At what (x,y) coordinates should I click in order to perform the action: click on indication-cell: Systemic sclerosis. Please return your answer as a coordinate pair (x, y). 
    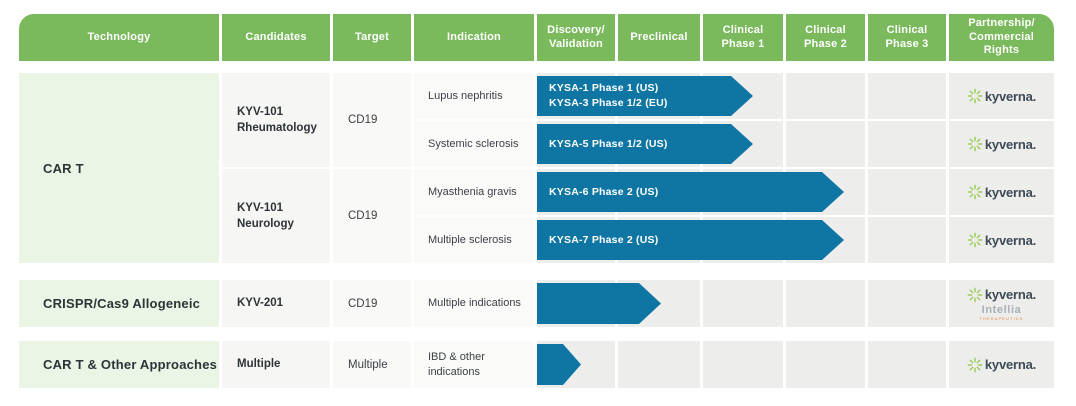
    Looking at the image, I should click on (474, 144).